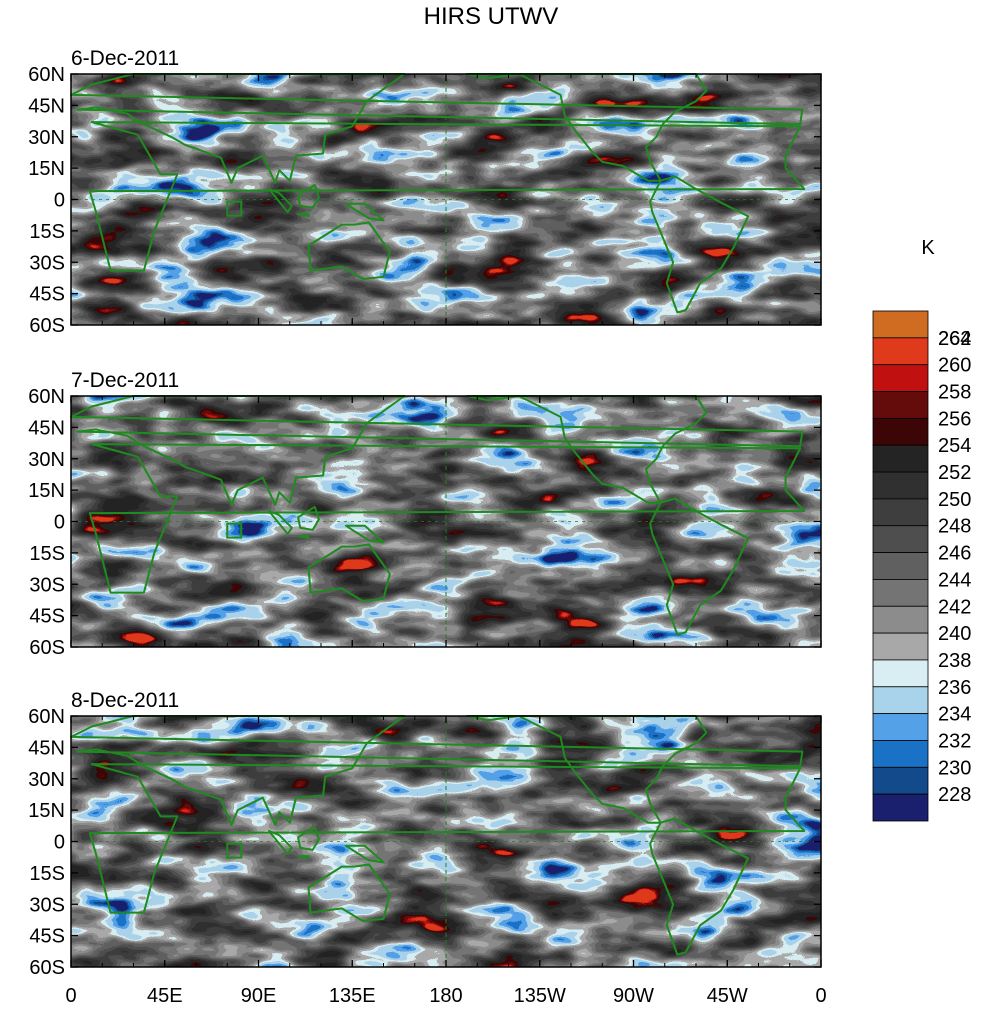 The width and height of the screenshot is (983, 1014). Describe the element at coordinates (954, 688) in the screenshot. I see `colorbar-tick-label: 236` at that location.